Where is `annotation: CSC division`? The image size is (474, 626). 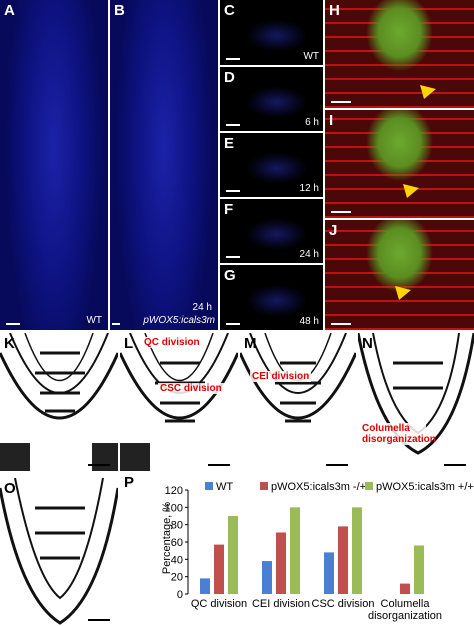
annotation: CSC division is located at coordinates (191, 388).